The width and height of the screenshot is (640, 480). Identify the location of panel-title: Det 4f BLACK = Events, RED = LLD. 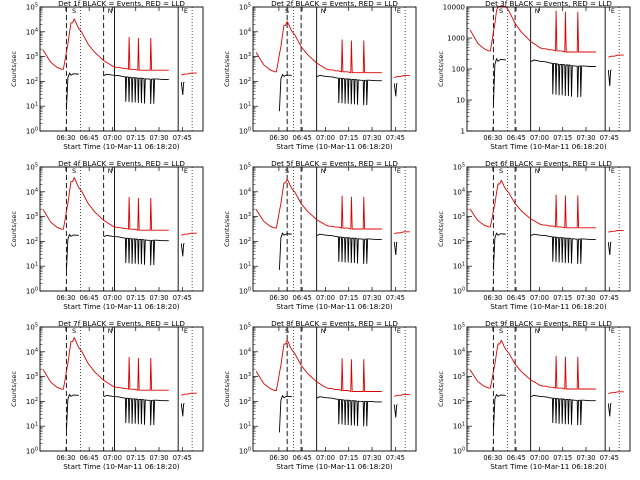
(121, 163).